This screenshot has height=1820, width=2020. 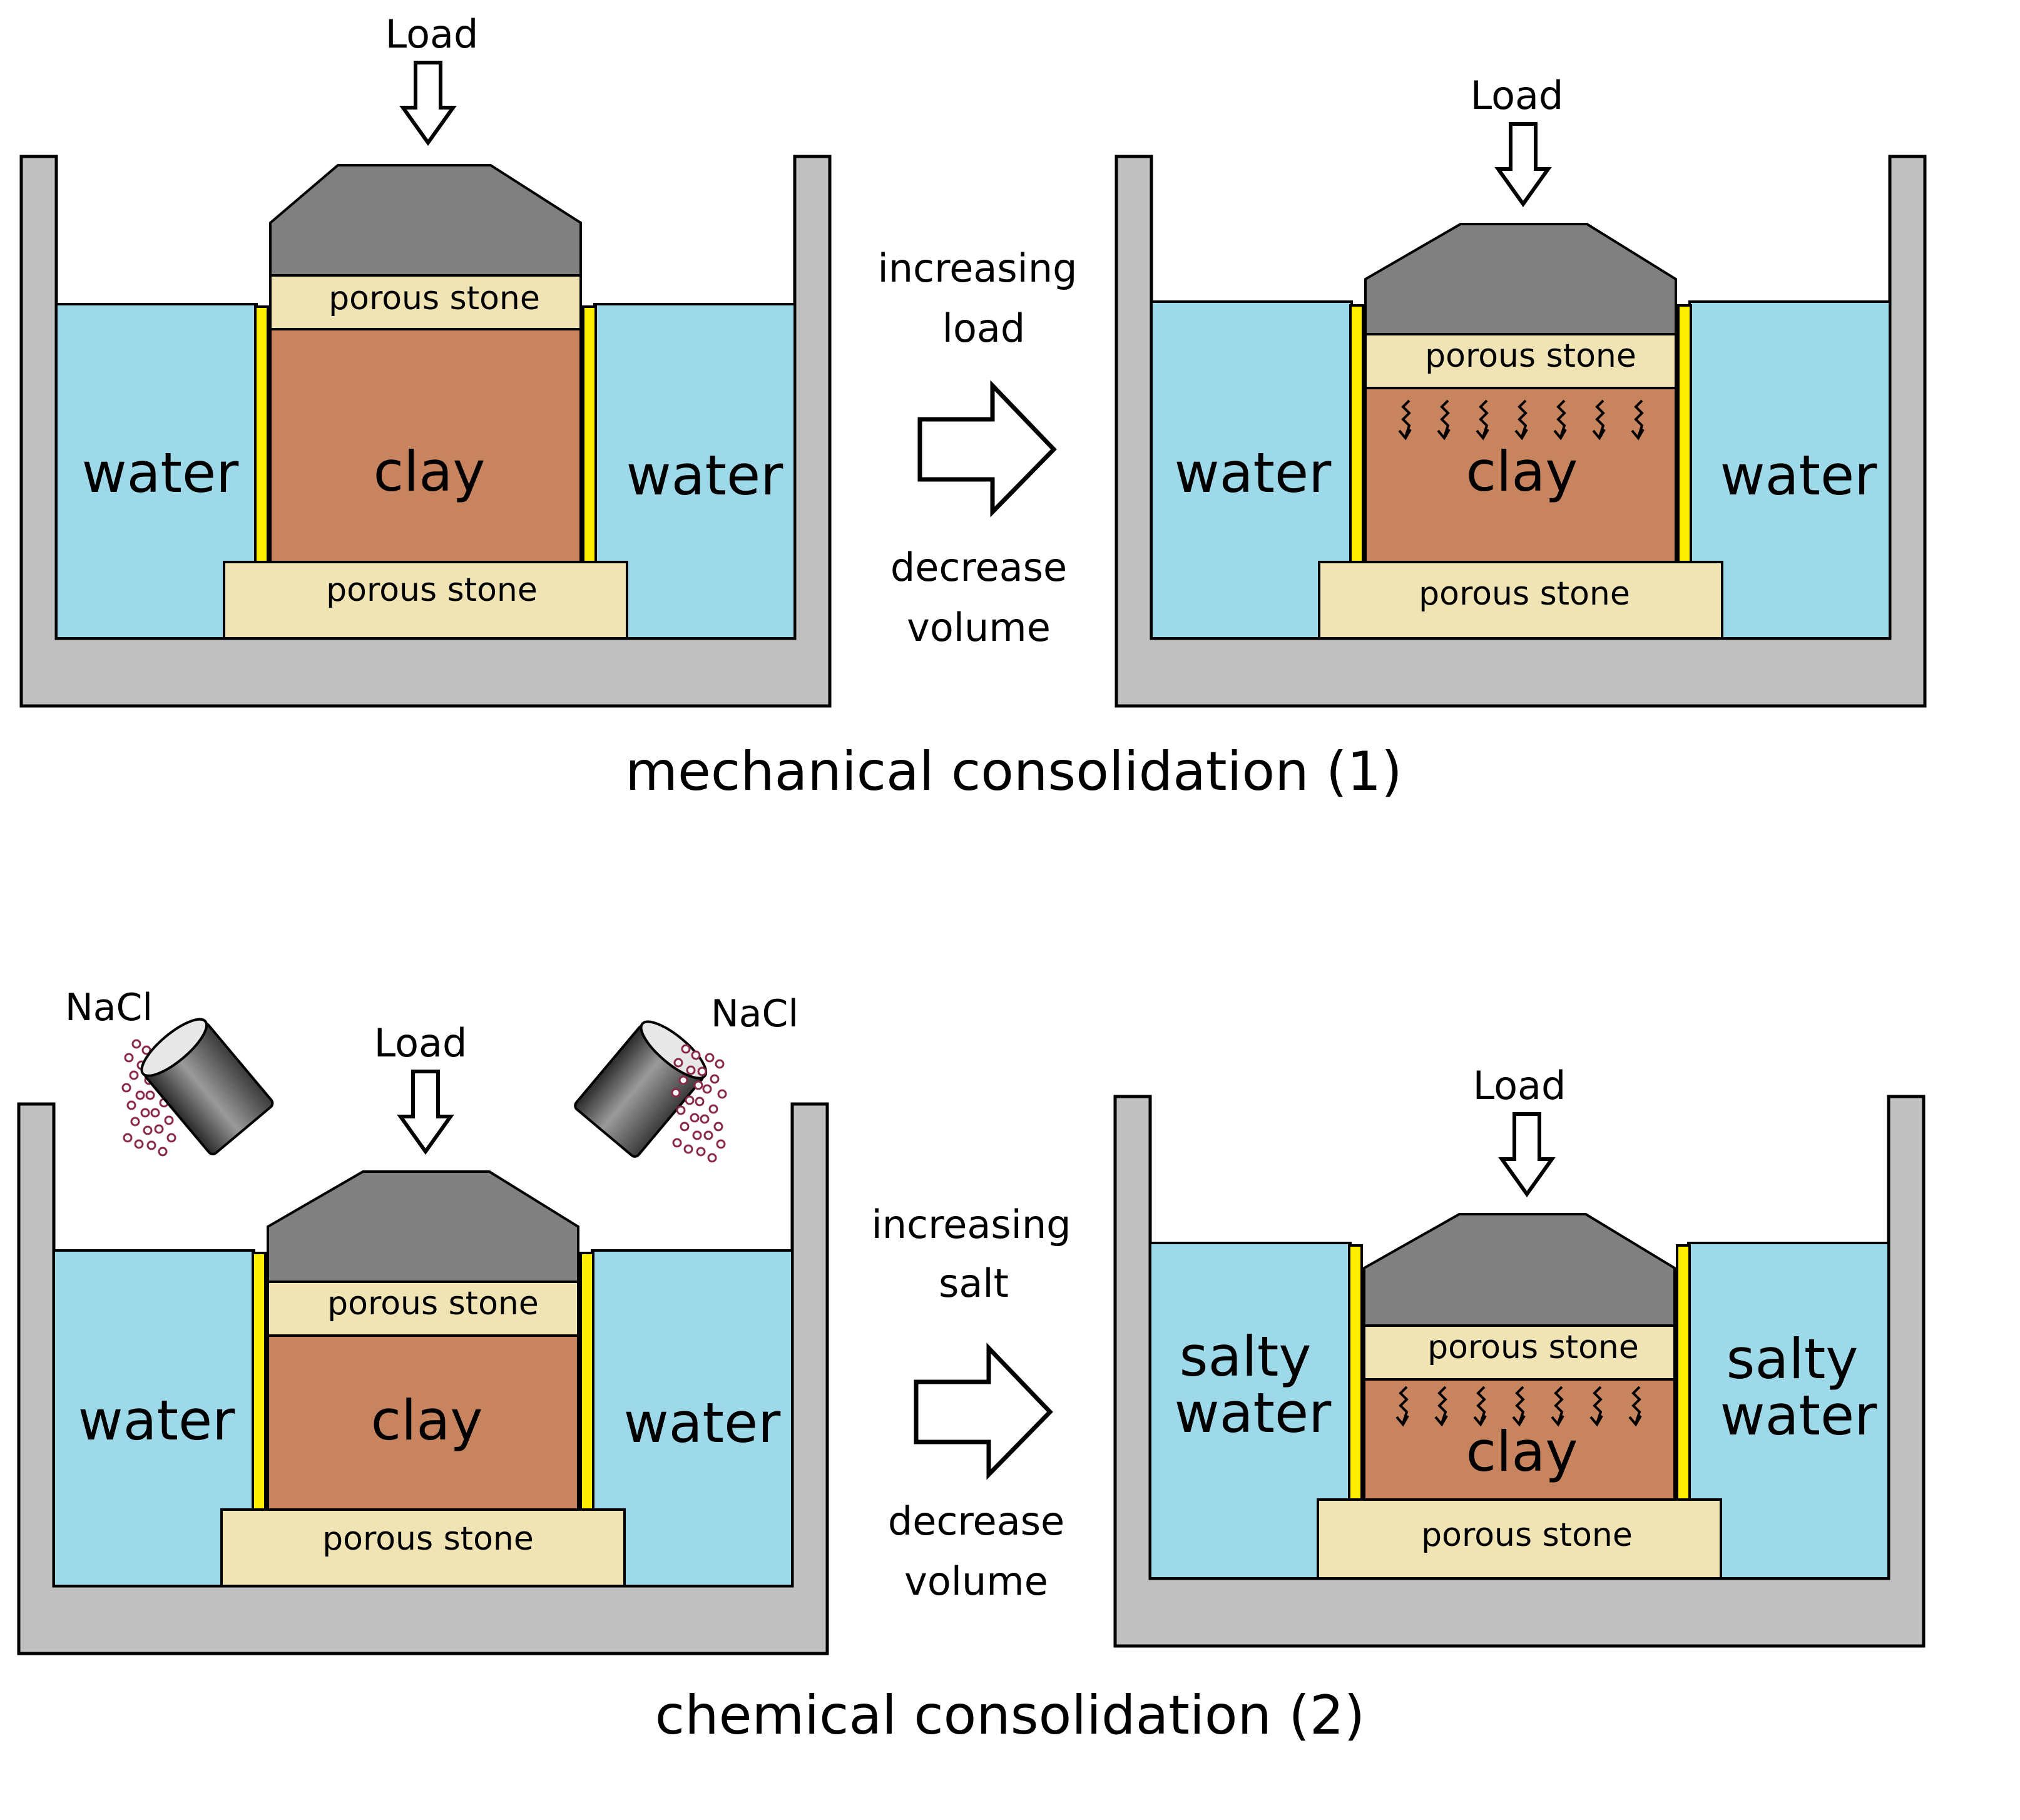 I want to click on caption-mechanical: mechanical consolidation (1), so click(x=1014, y=771).